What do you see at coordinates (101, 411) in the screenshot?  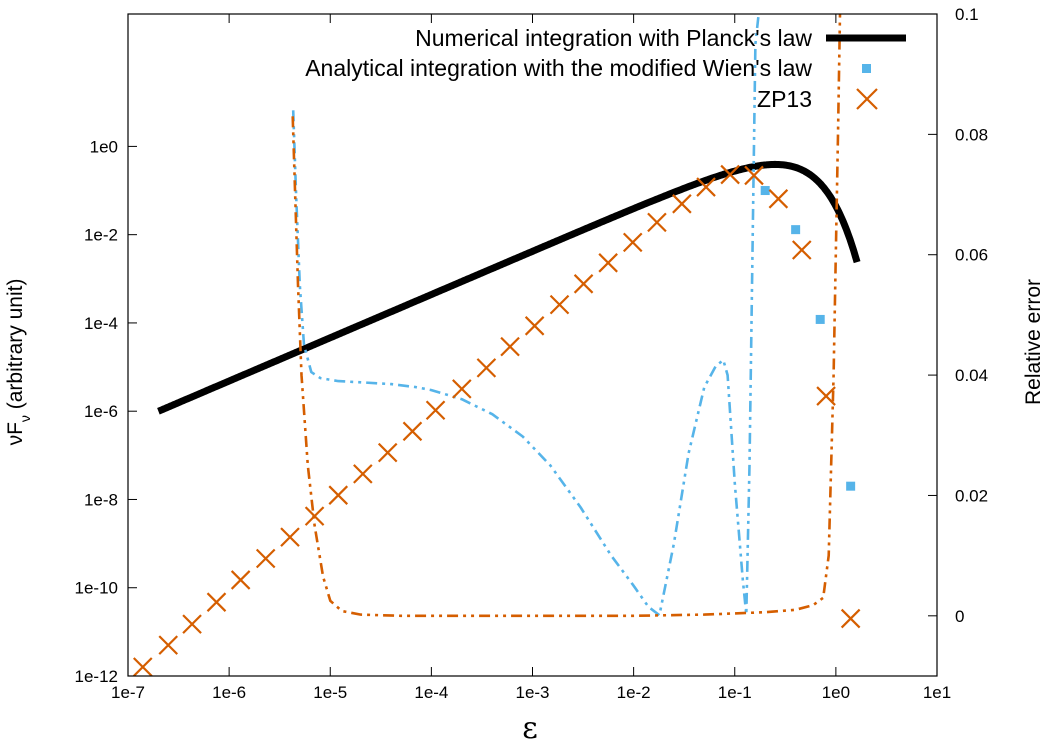 I see `y-tick-label: 1e-6` at bounding box center [101, 411].